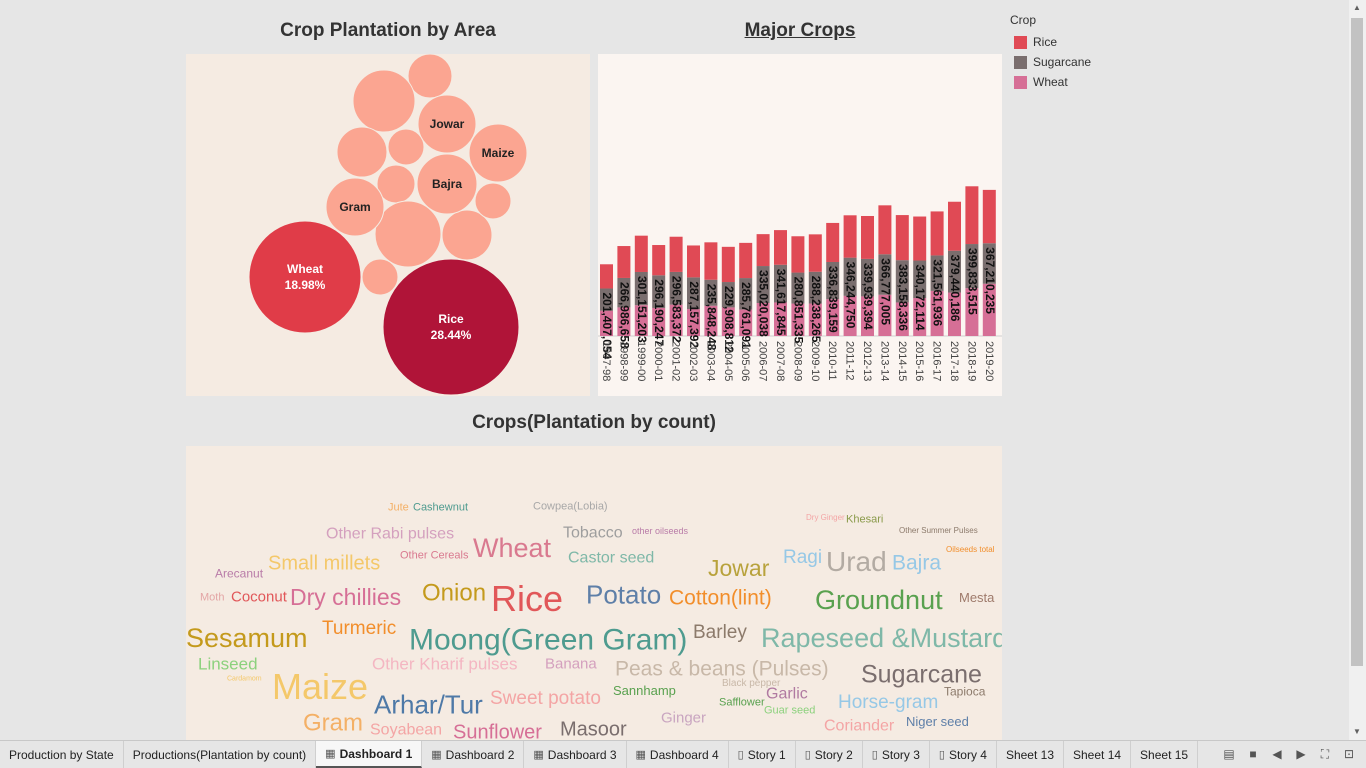 This screenshot has height=768, width=1366. I want to click on wordcloud-word: Khesari, so click(864, 520).